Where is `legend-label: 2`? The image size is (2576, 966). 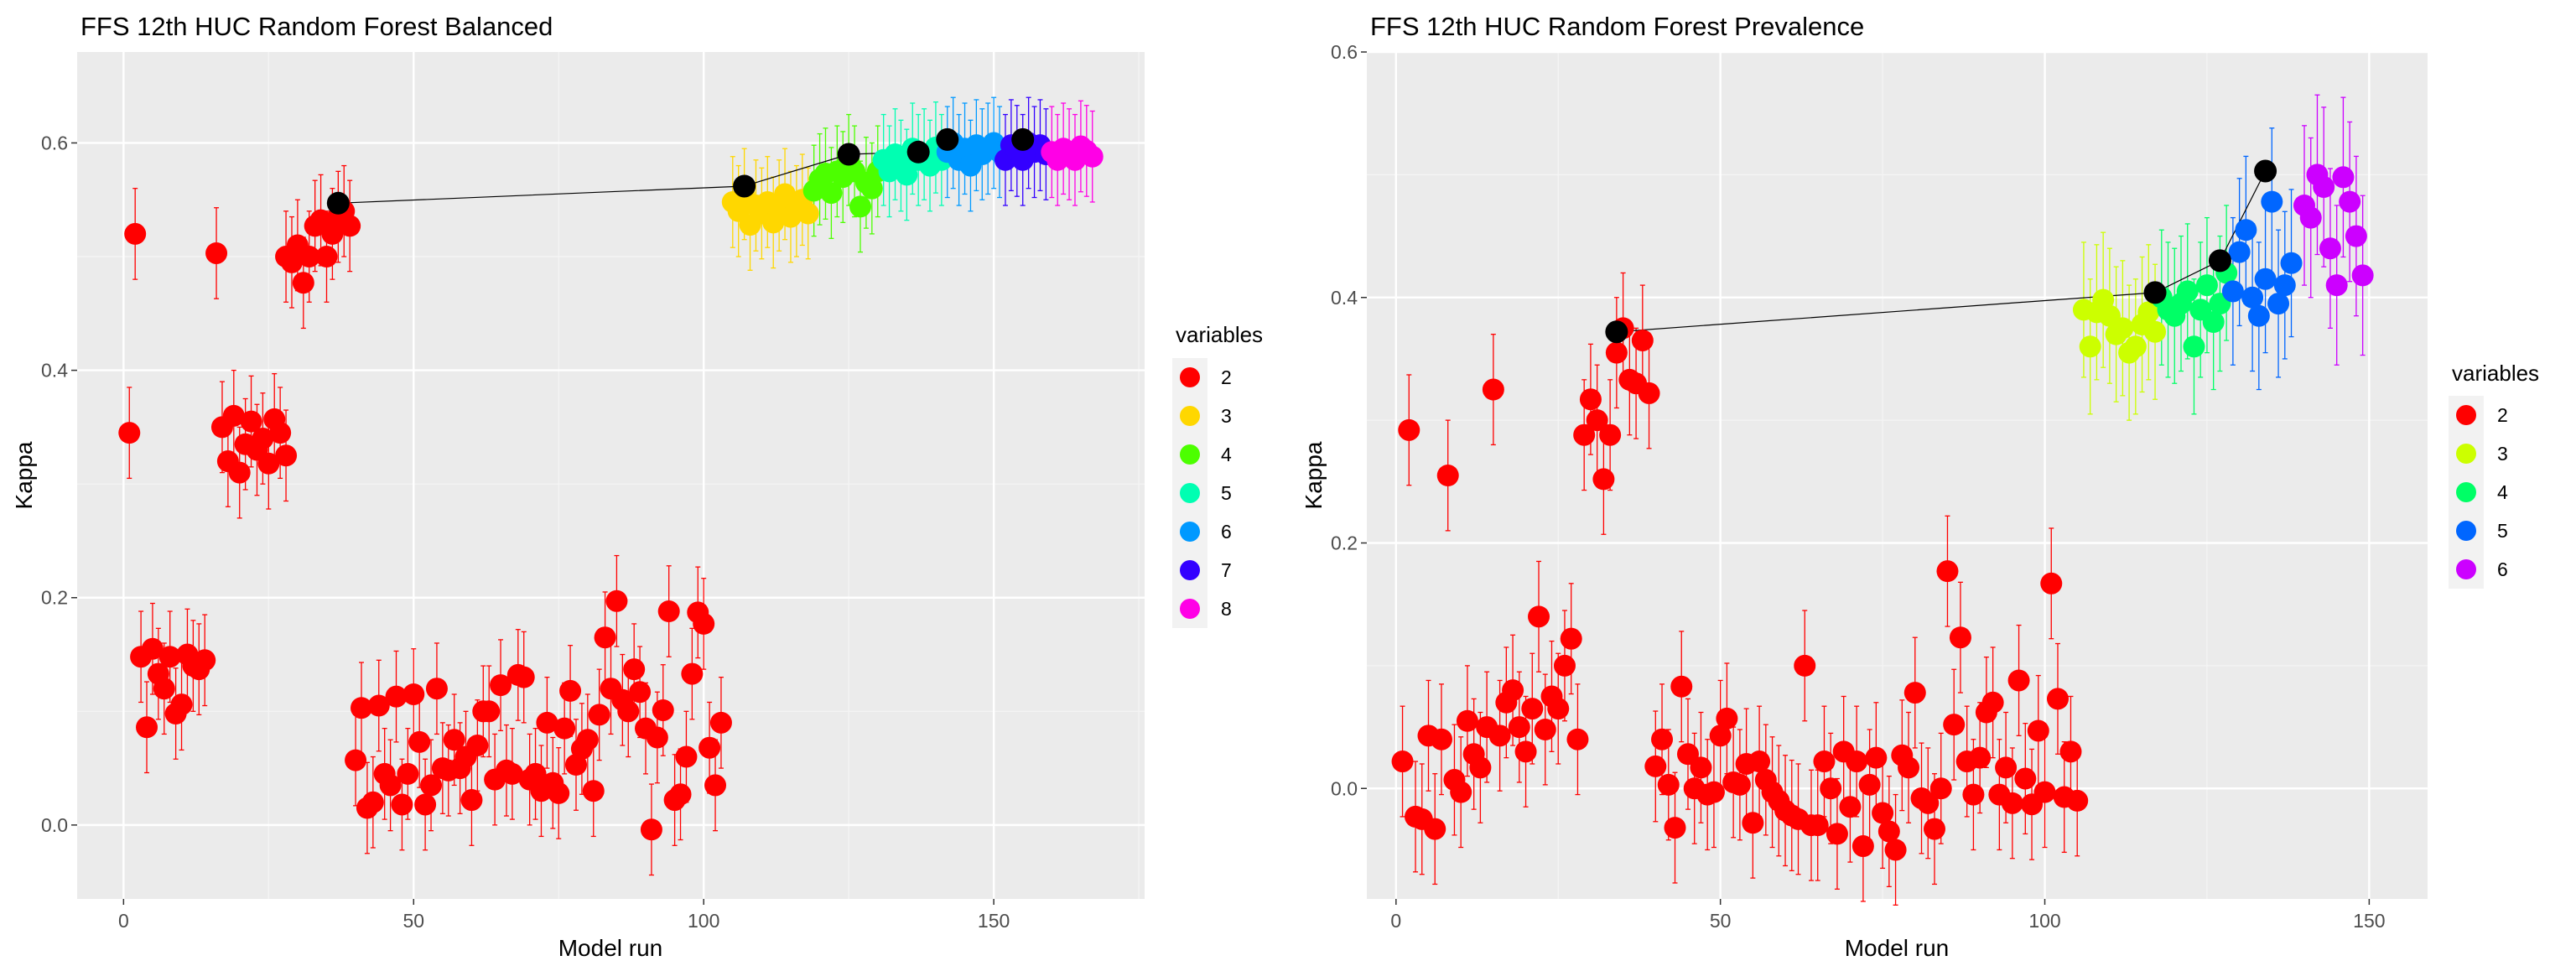
legend-label: 2 is located at coordinates (2502, 415).